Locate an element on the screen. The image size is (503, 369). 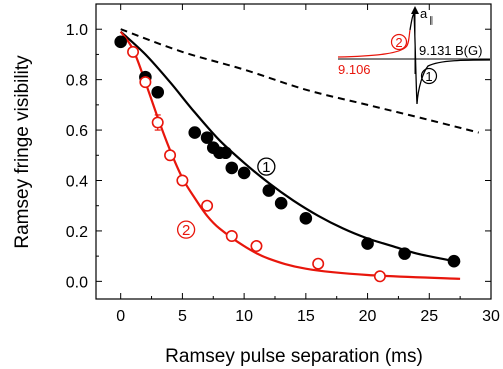
x-tick-label-5: 25 is located at coordinates (429, 316).